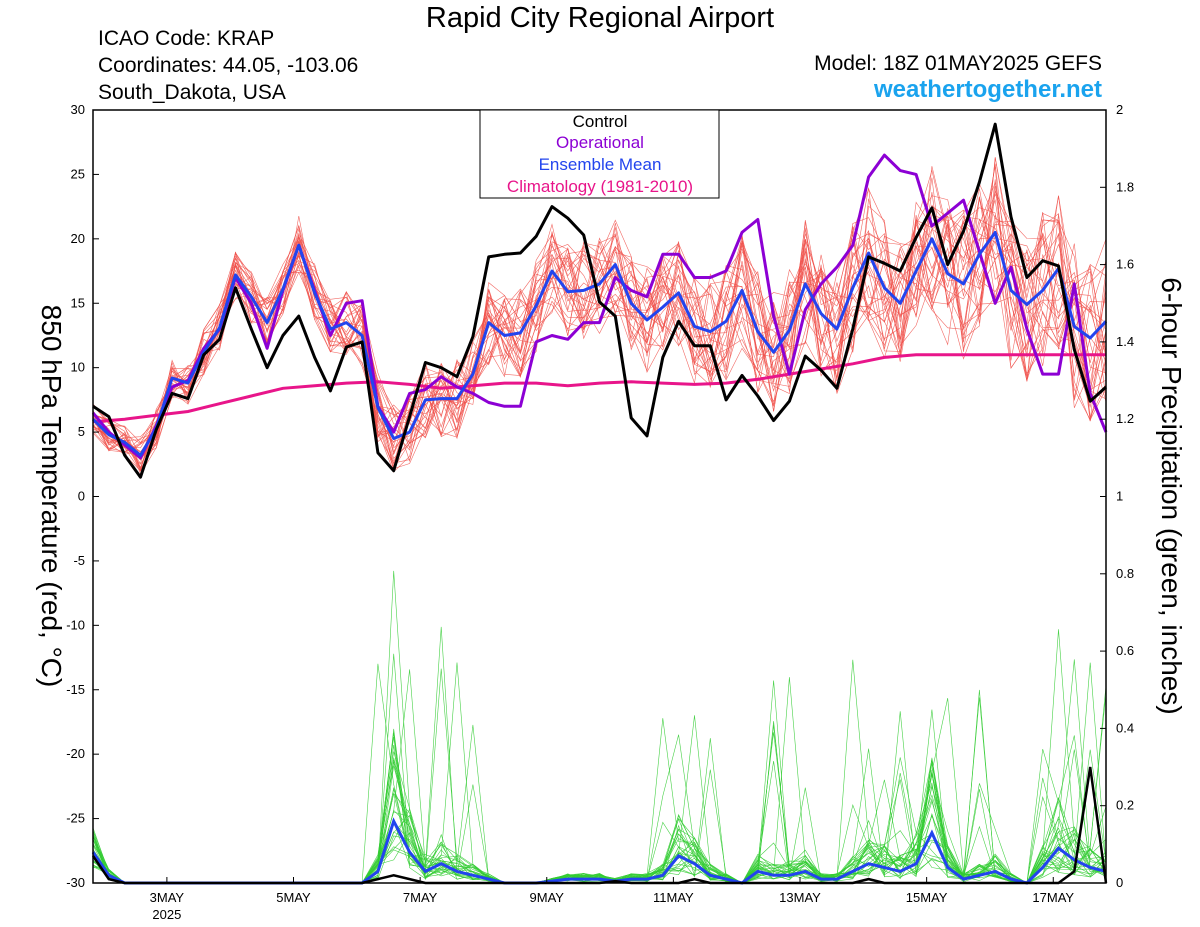  Describe the element at coordinates (1125, 727) in the screenshot. I see `right-tick-label: 0.4` at that location.